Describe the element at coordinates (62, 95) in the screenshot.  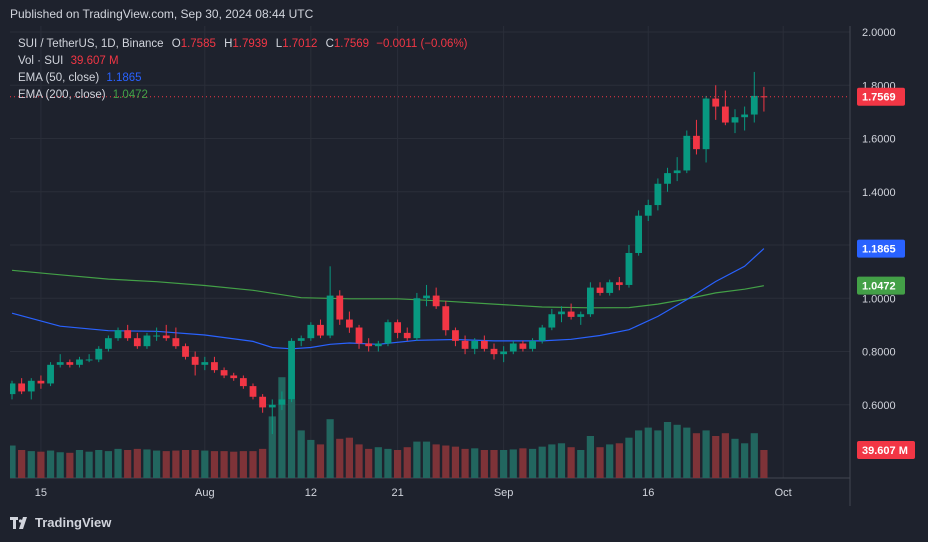
I see `ema200-label: EMA (200, close)` at that location.